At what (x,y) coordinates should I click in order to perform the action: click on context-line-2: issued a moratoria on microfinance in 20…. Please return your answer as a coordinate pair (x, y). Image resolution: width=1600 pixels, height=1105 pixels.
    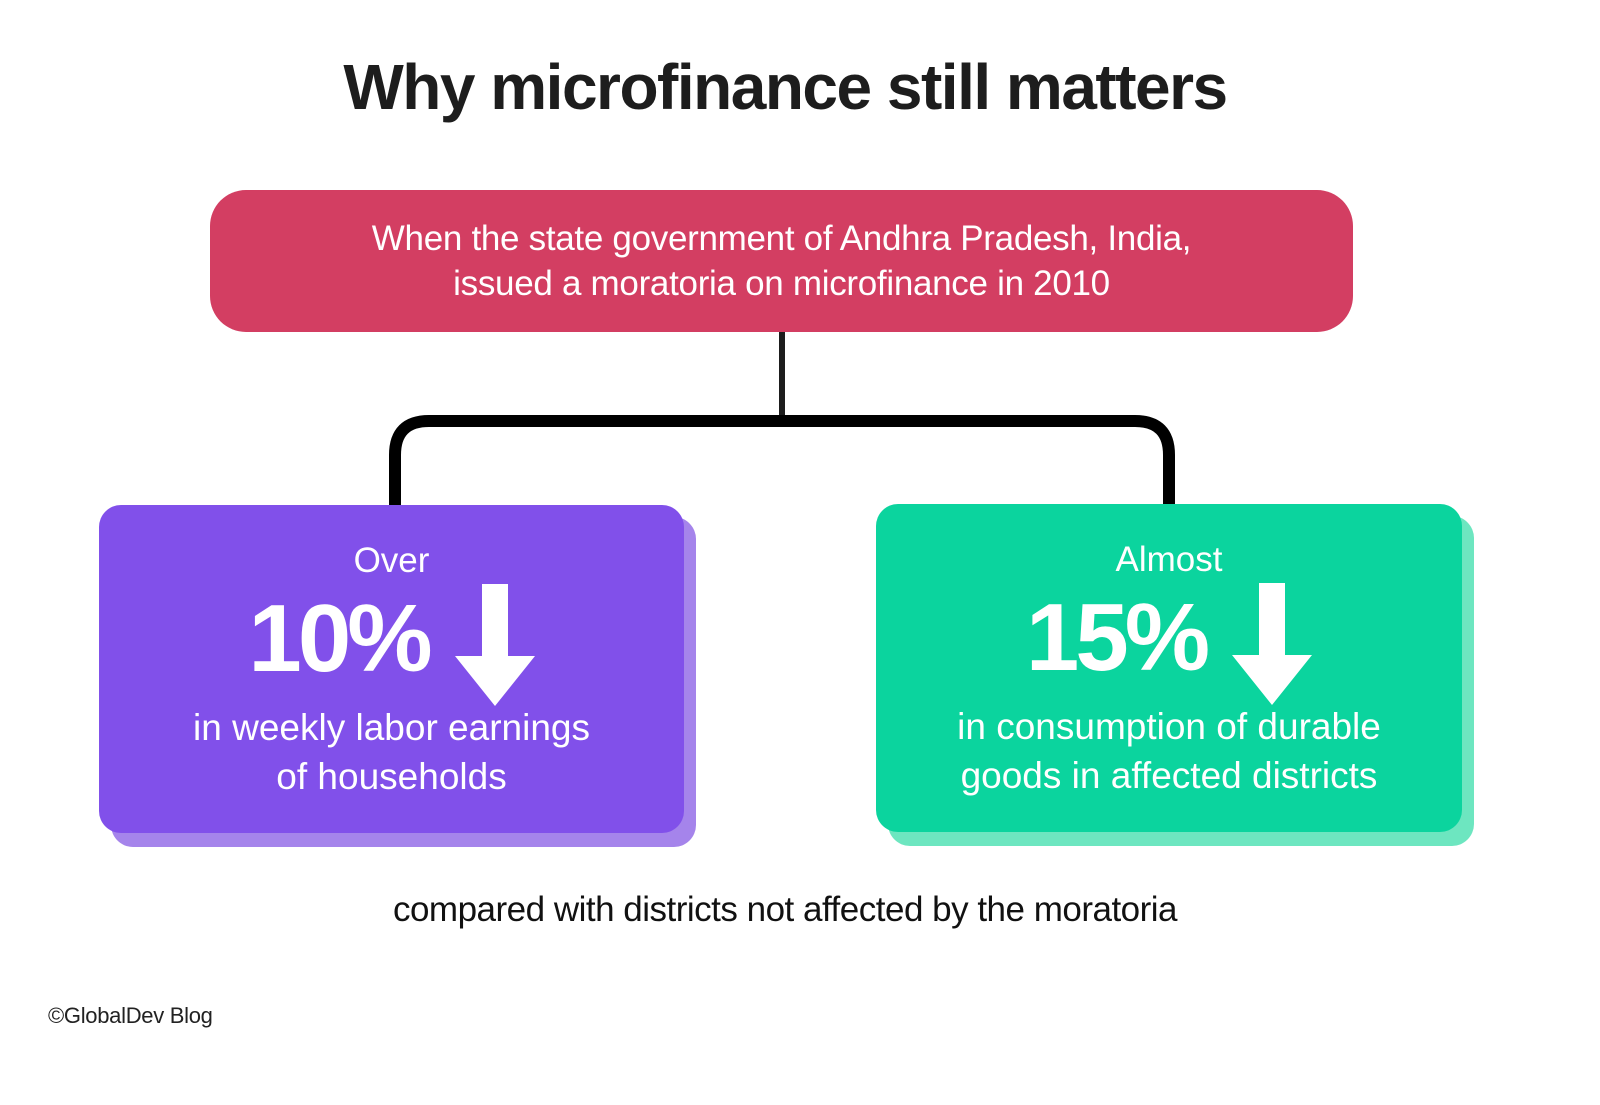
    Looking at the image, I should click on (781, 283).